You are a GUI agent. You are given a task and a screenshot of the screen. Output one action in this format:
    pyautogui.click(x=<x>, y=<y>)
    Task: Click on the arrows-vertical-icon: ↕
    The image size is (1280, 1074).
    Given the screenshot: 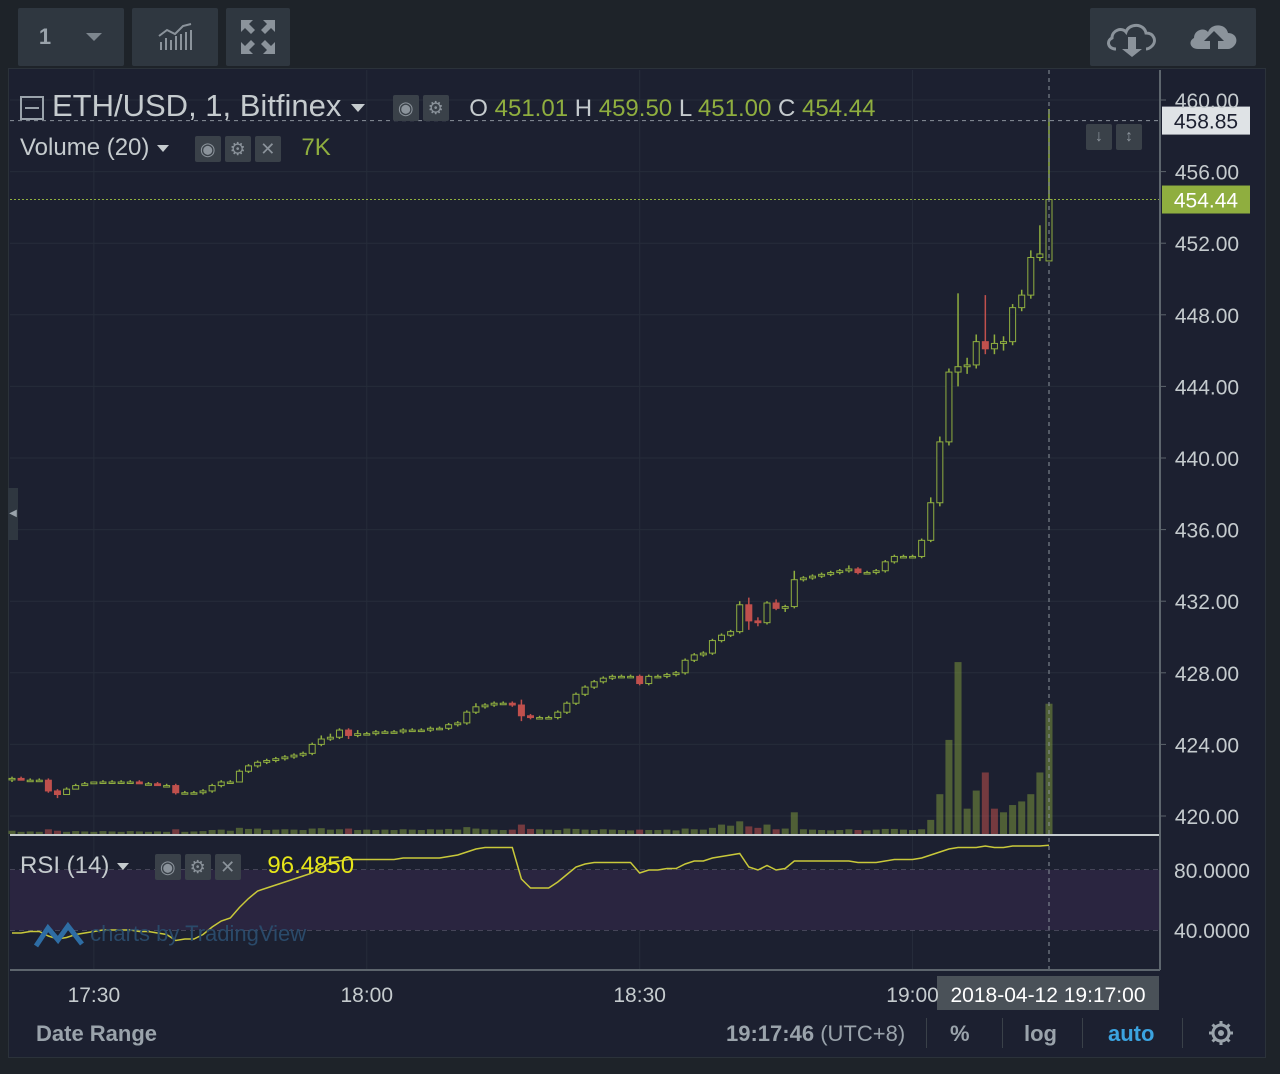 What is the action you would take?
    pyautogui.click(x=1129, y=137)
    